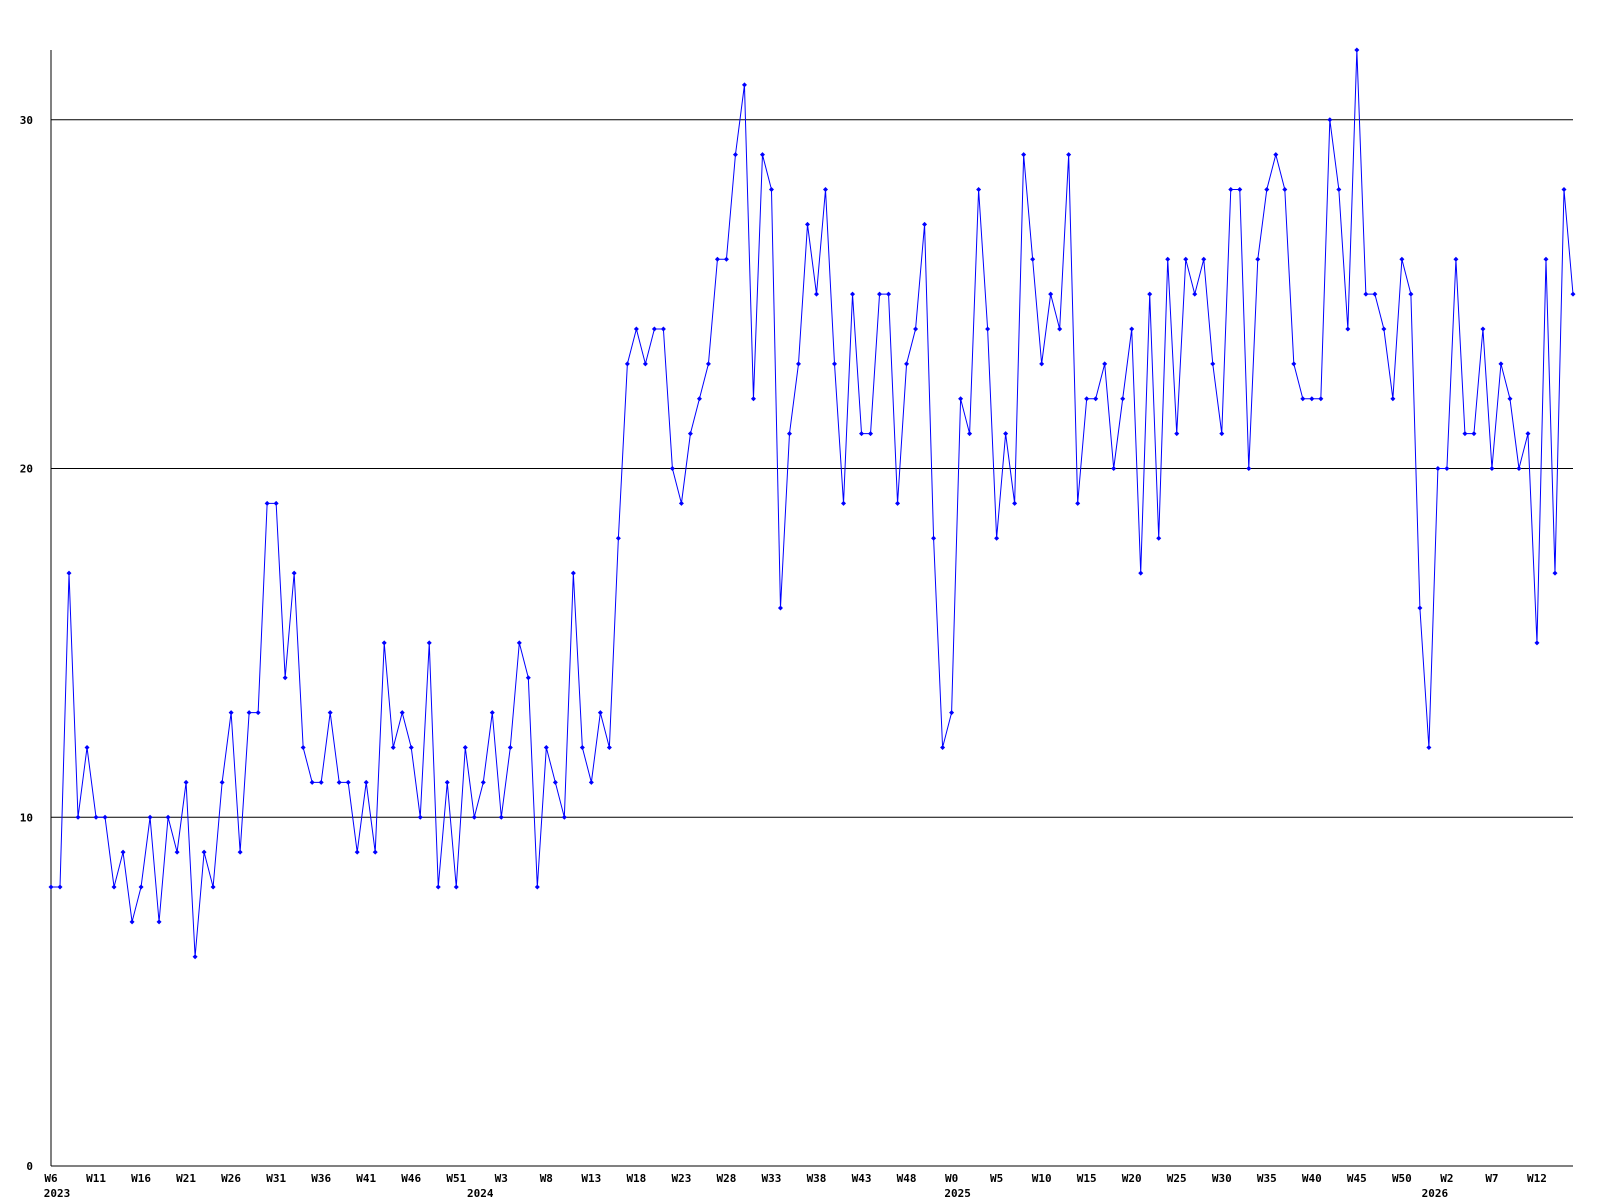 Image resolution: width=1600 pixels, height=1200 pixels. Describe the element at coordinates (57, 1193) in the screenshot. I see `x-year-label: 2023` at that location.